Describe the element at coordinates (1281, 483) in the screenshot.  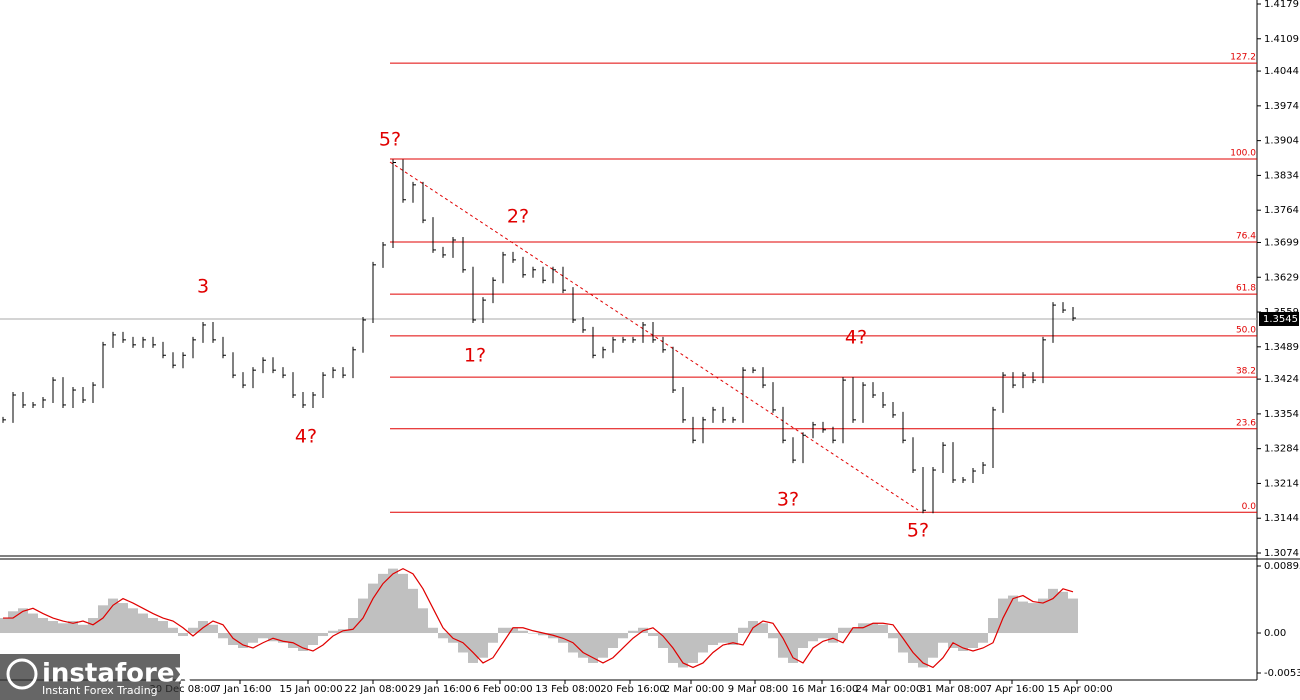
I see `y-tick-label: 1.3214` at that location.